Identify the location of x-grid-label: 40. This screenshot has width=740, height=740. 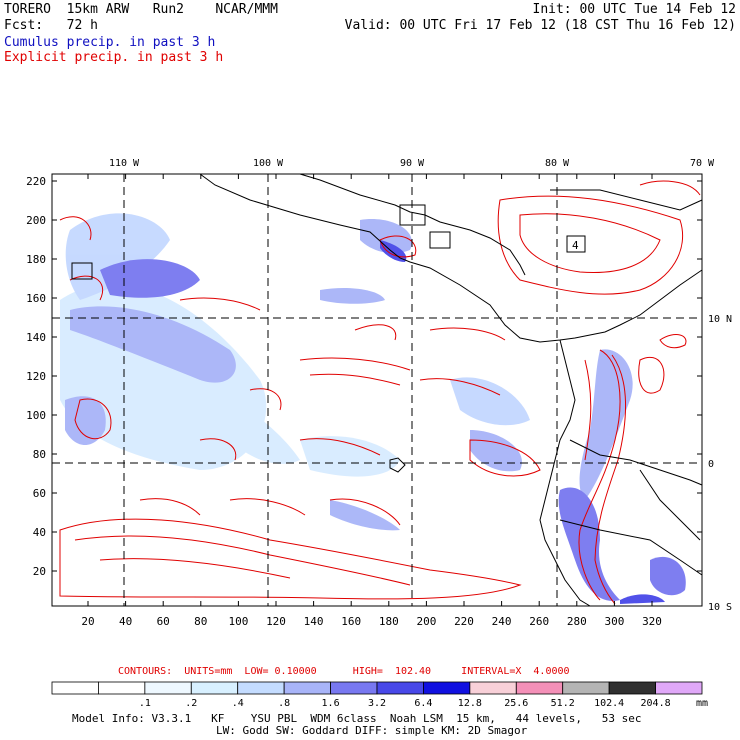
(125, 621).